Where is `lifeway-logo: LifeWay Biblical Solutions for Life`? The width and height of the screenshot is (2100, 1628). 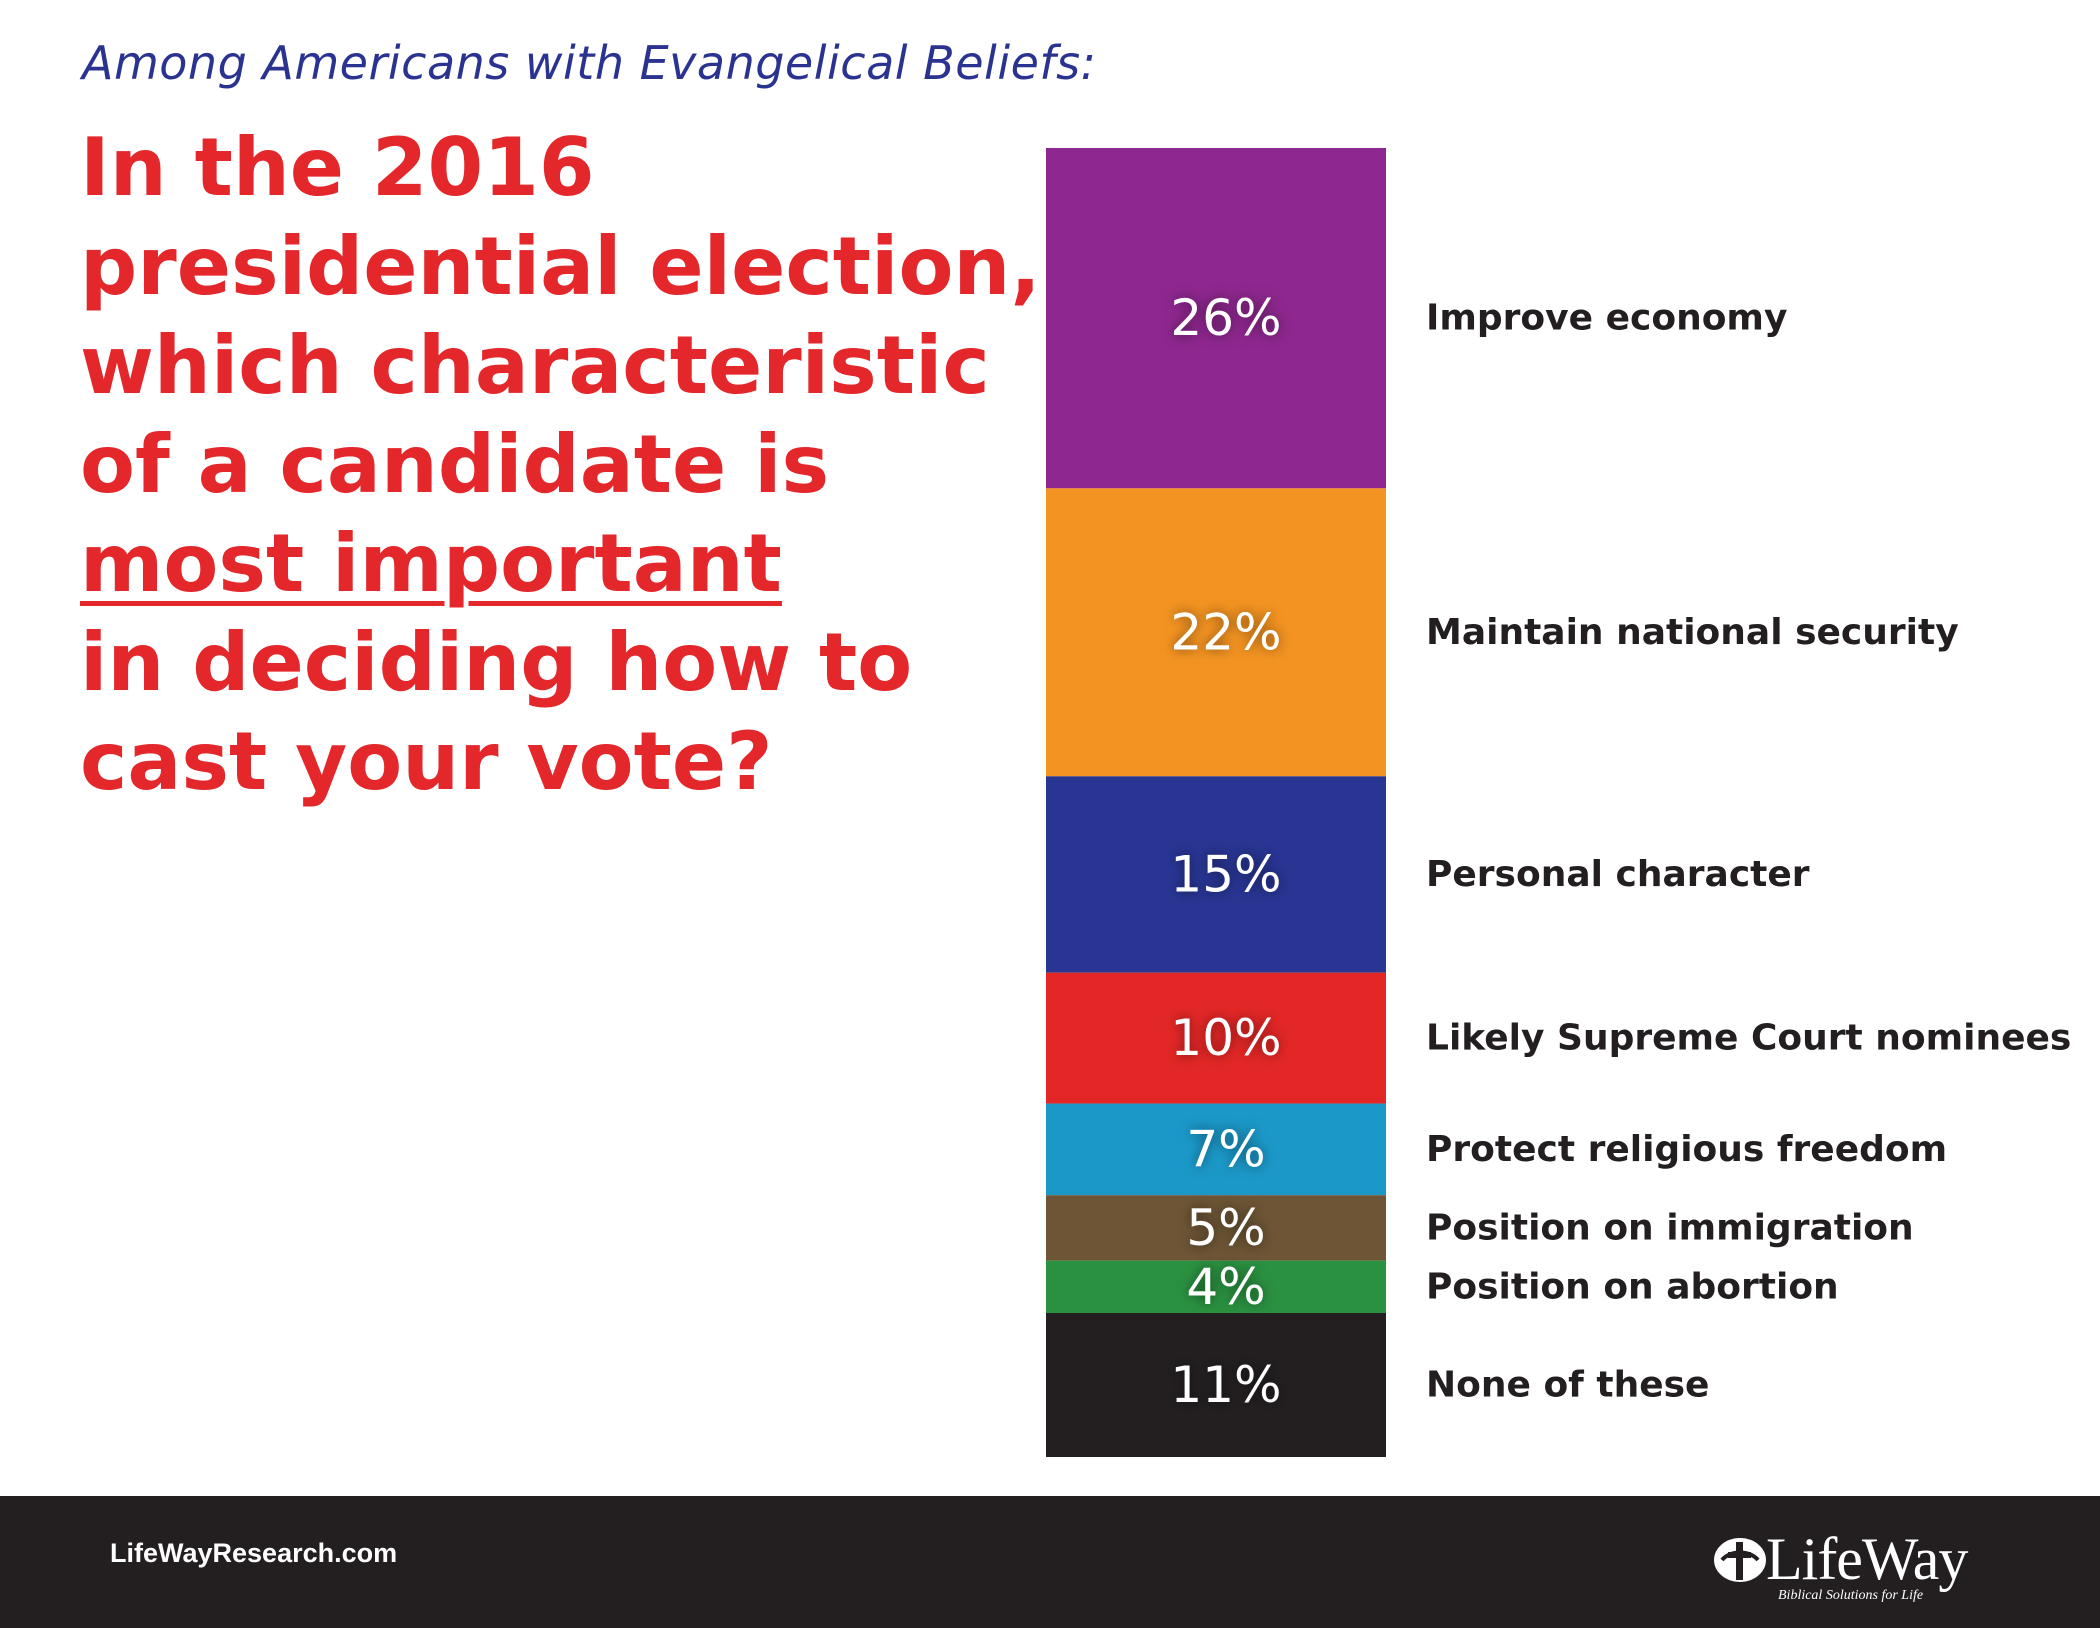 lifeway-logo: LifeWay Biblical Solutions for Life is located at coordinates (1840, 1564).